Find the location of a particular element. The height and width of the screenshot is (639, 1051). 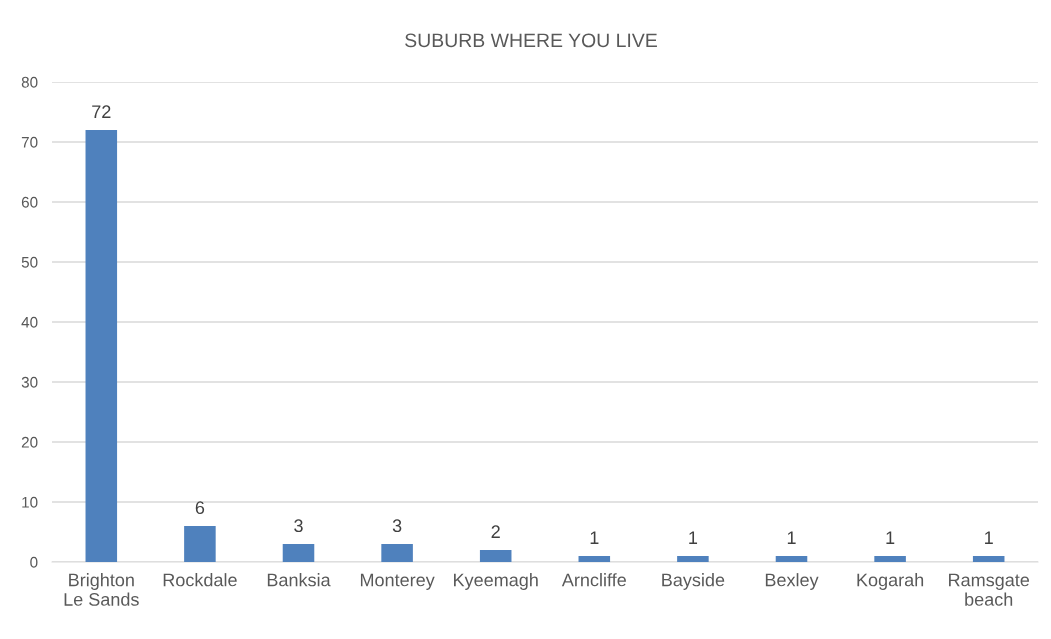

x-tick-label: Ramsgate beach is located at coordinates (989, 589).